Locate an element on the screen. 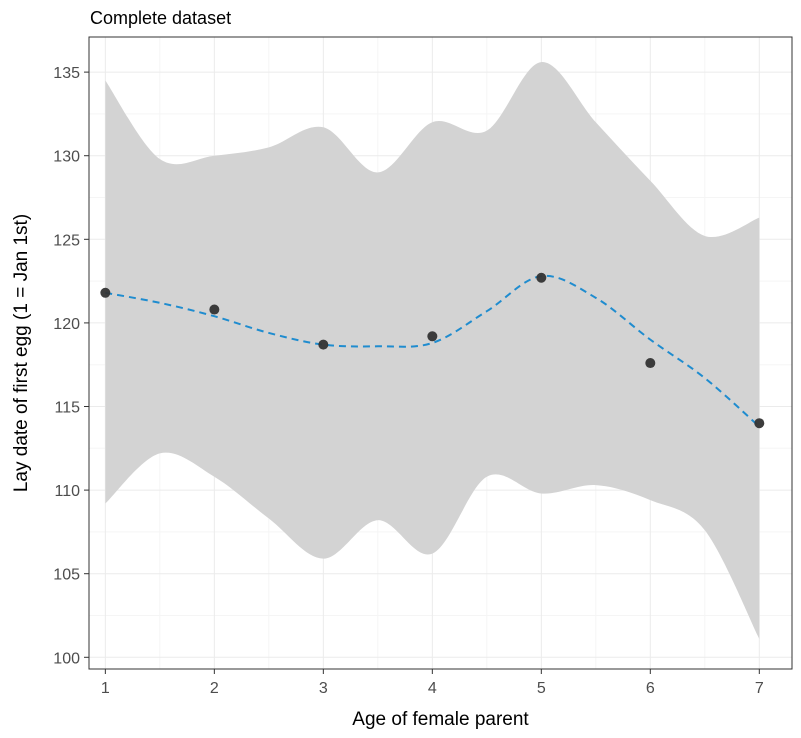  chart-title: Complete dataset is located at coordinates (160, 18).